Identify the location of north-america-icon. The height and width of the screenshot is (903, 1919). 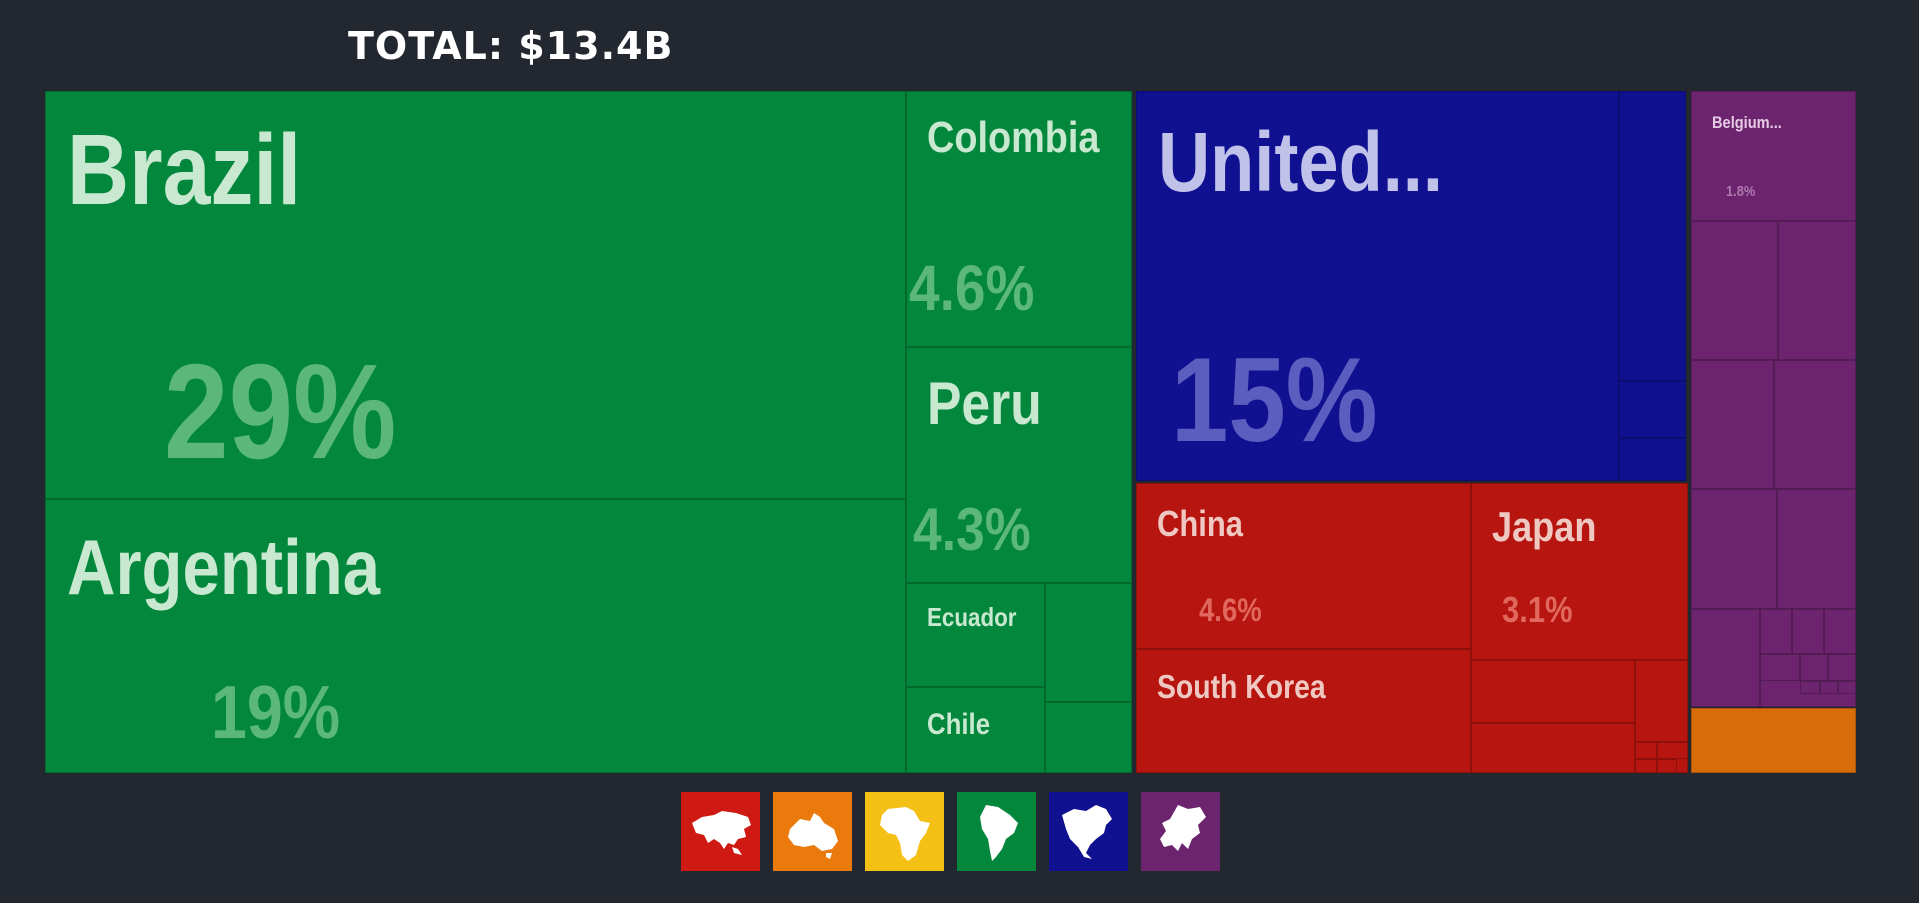
(1086, 831).